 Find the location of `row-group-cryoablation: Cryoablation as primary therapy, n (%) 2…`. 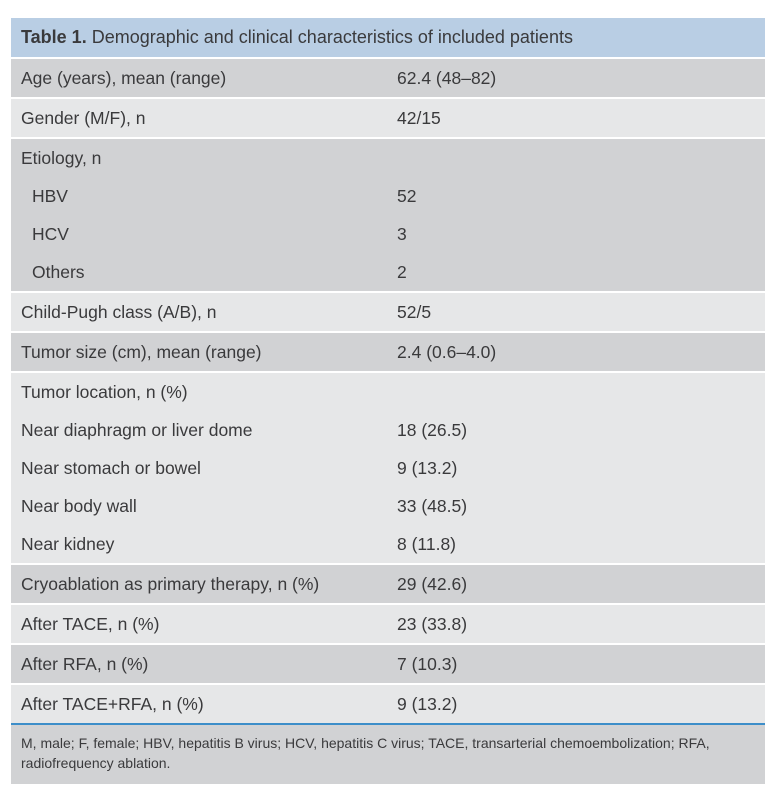

row-group-cryoablation: Cryoablation as primary therapy, n (%) 2… is located at coordinates (388, 584).